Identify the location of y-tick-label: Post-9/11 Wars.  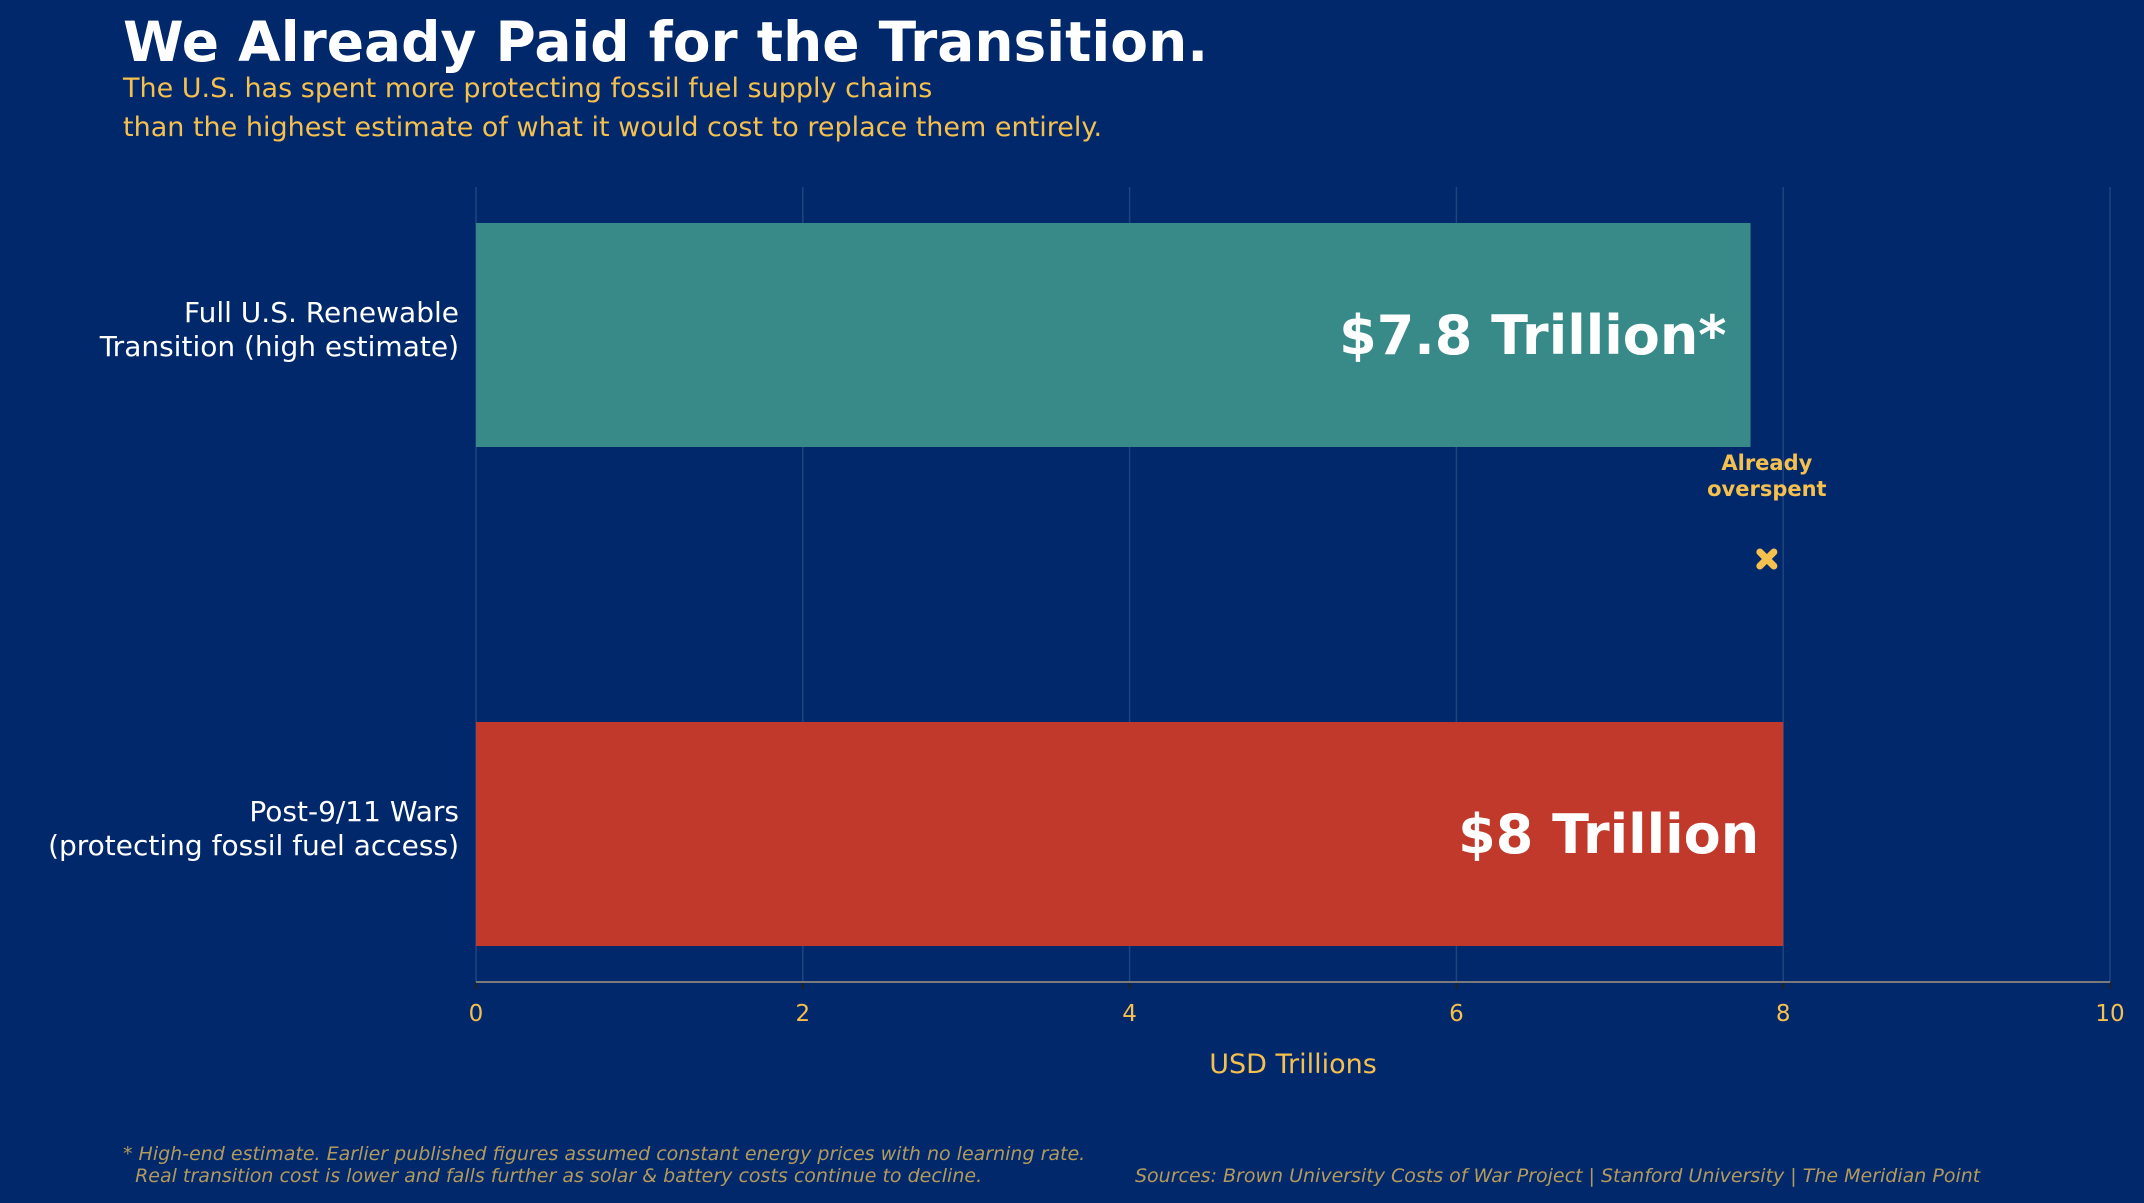
(354, 811).